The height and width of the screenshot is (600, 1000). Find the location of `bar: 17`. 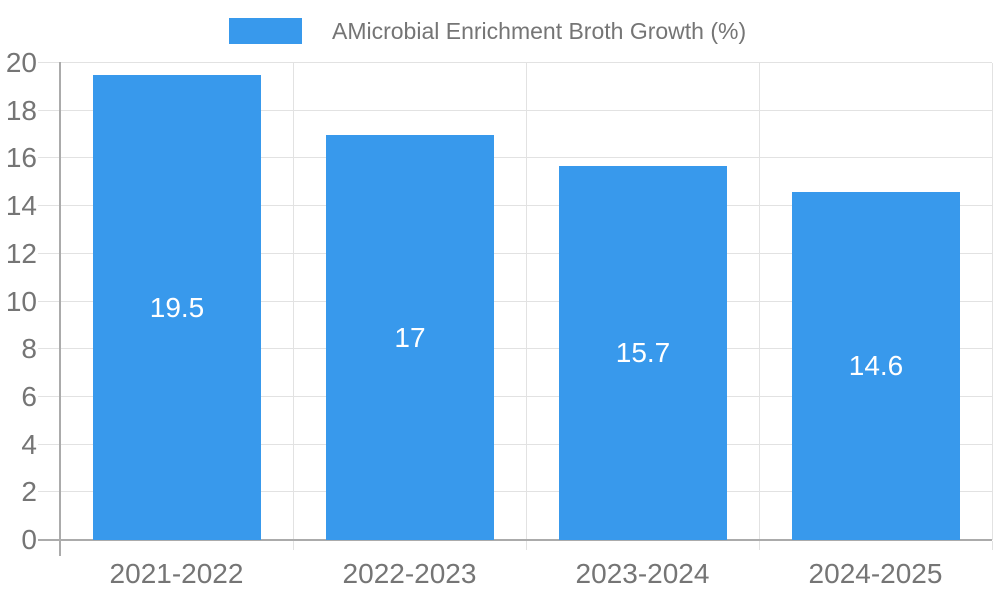

bar: 17 is located at coordinates (410, 337).